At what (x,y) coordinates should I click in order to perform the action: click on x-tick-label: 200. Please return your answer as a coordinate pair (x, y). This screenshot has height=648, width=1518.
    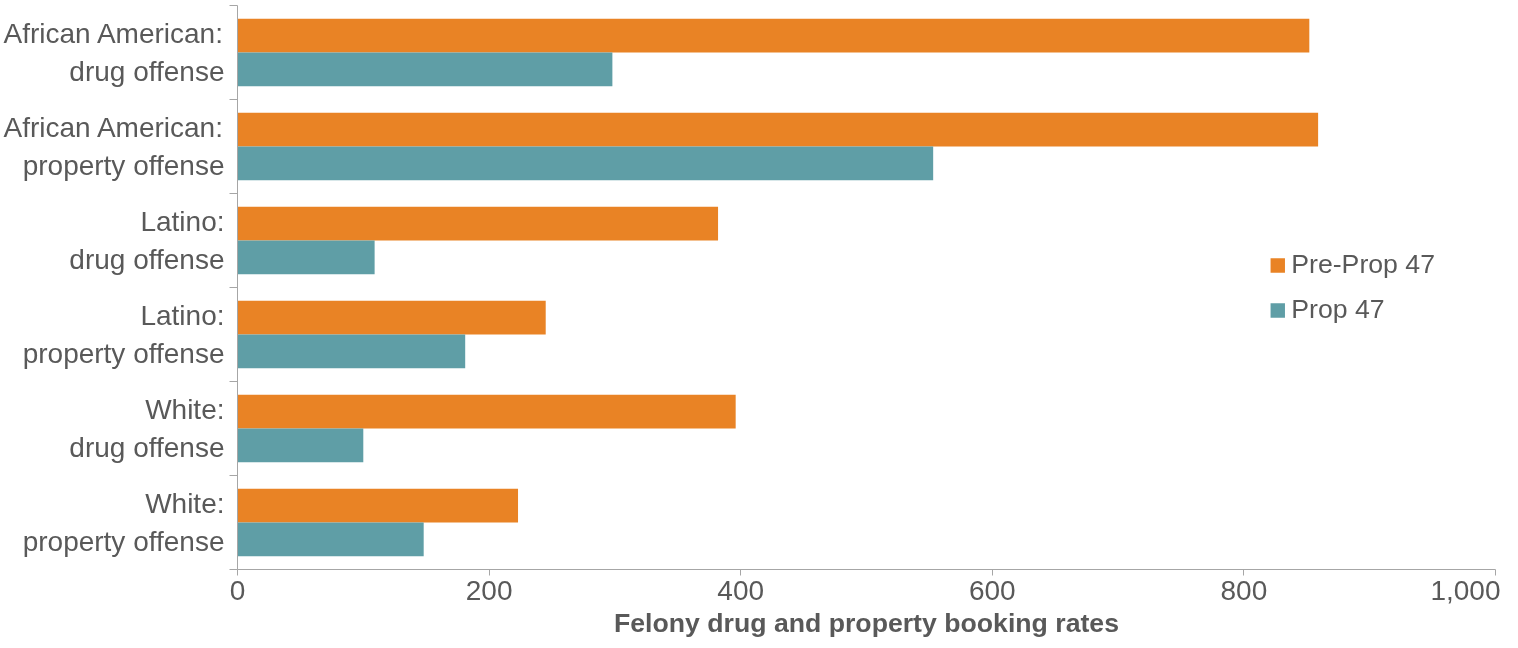
    Looking at the image, I should click on (489, 590).